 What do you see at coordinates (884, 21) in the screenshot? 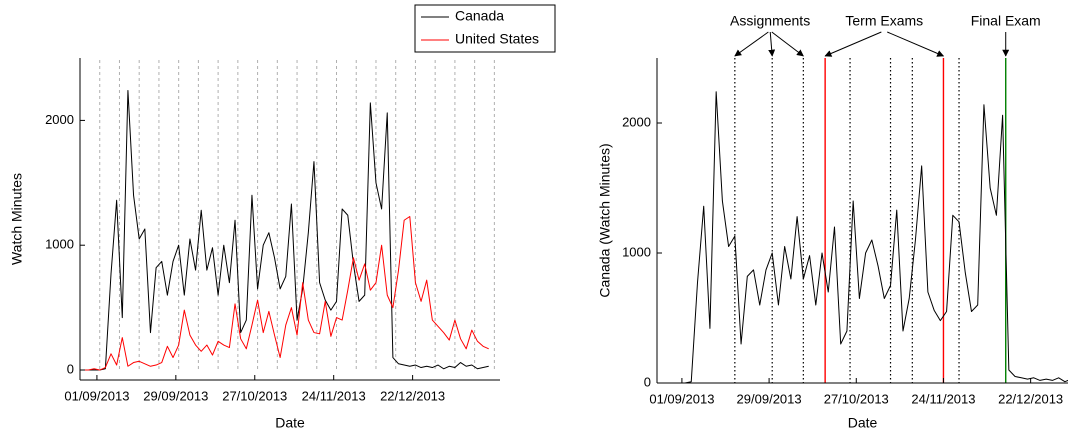
I see `event-label: Term Exams` at bounding box center [884, 21].